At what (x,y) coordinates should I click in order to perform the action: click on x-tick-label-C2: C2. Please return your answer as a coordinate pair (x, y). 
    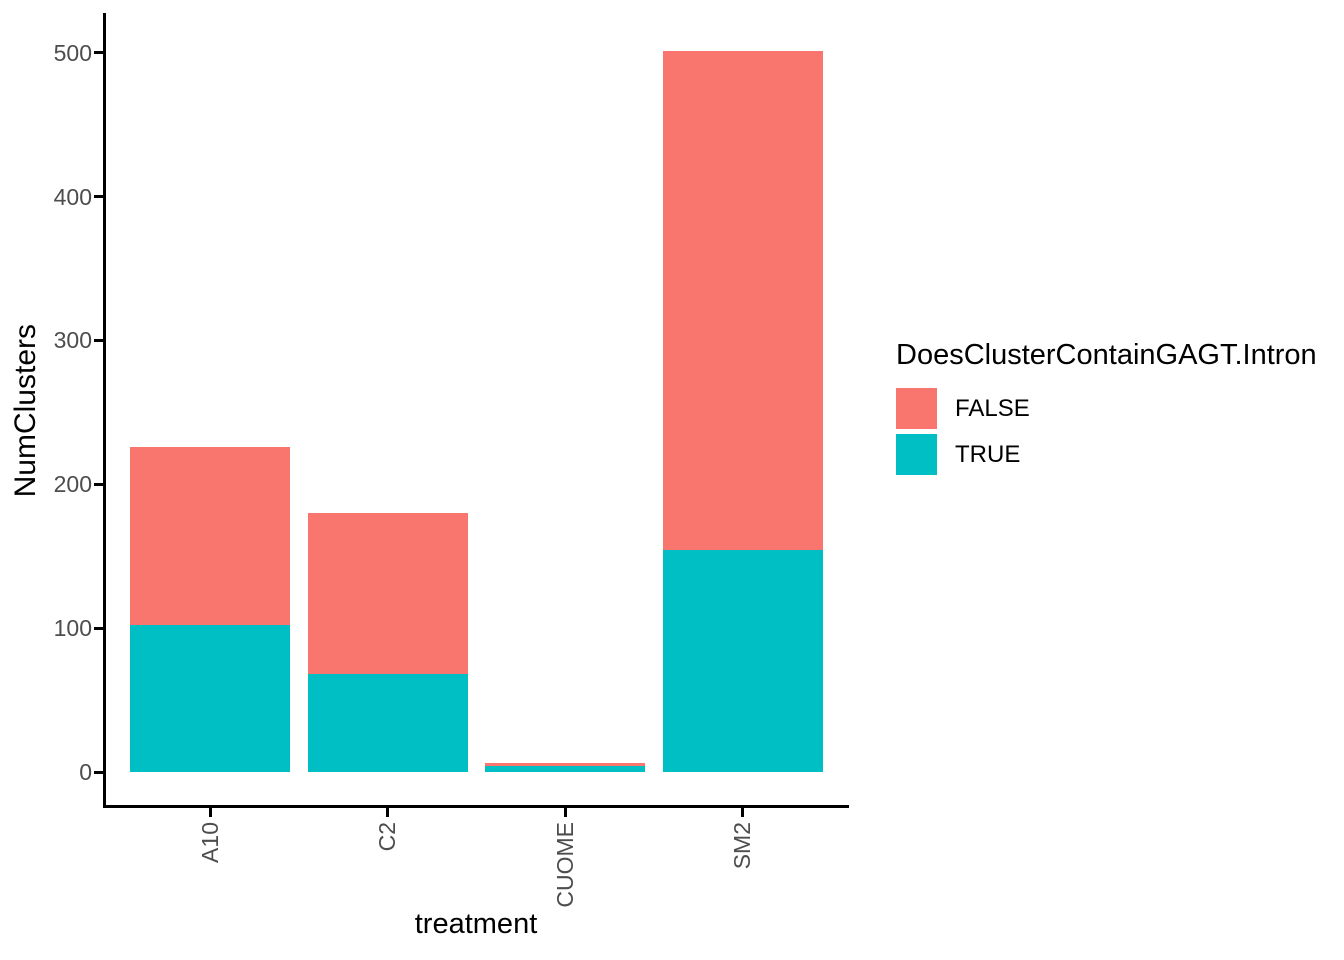
    Looking at the image, I should click on (387, 837).